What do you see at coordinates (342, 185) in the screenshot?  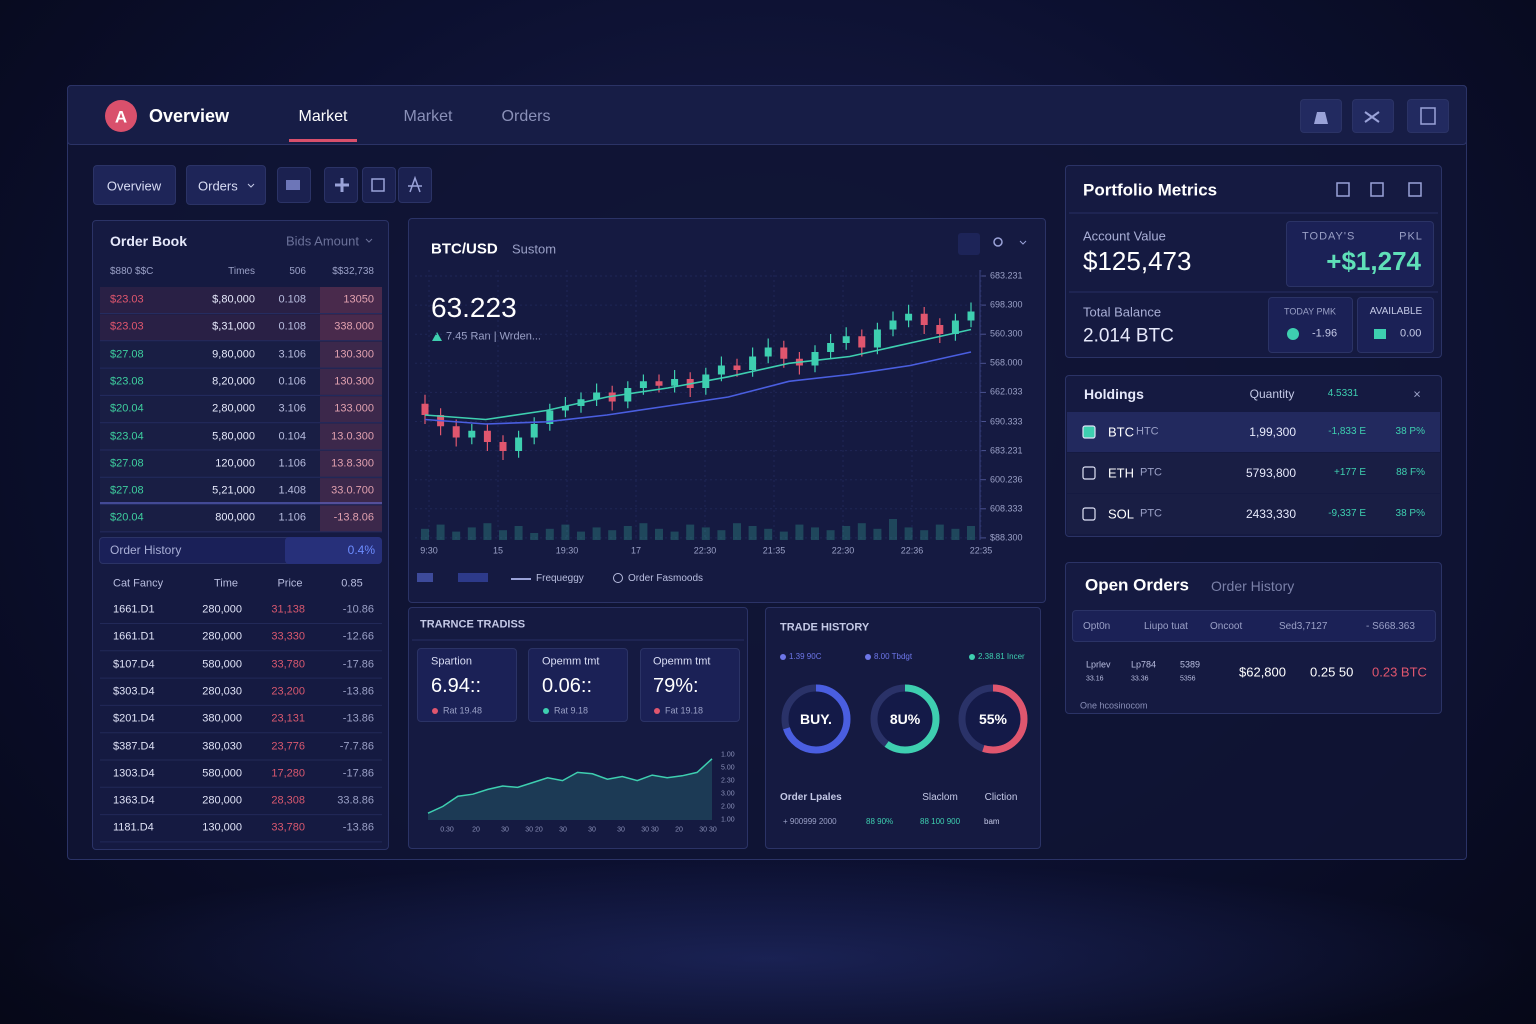 I see `tool-icon` at bounding box center [342, 185].